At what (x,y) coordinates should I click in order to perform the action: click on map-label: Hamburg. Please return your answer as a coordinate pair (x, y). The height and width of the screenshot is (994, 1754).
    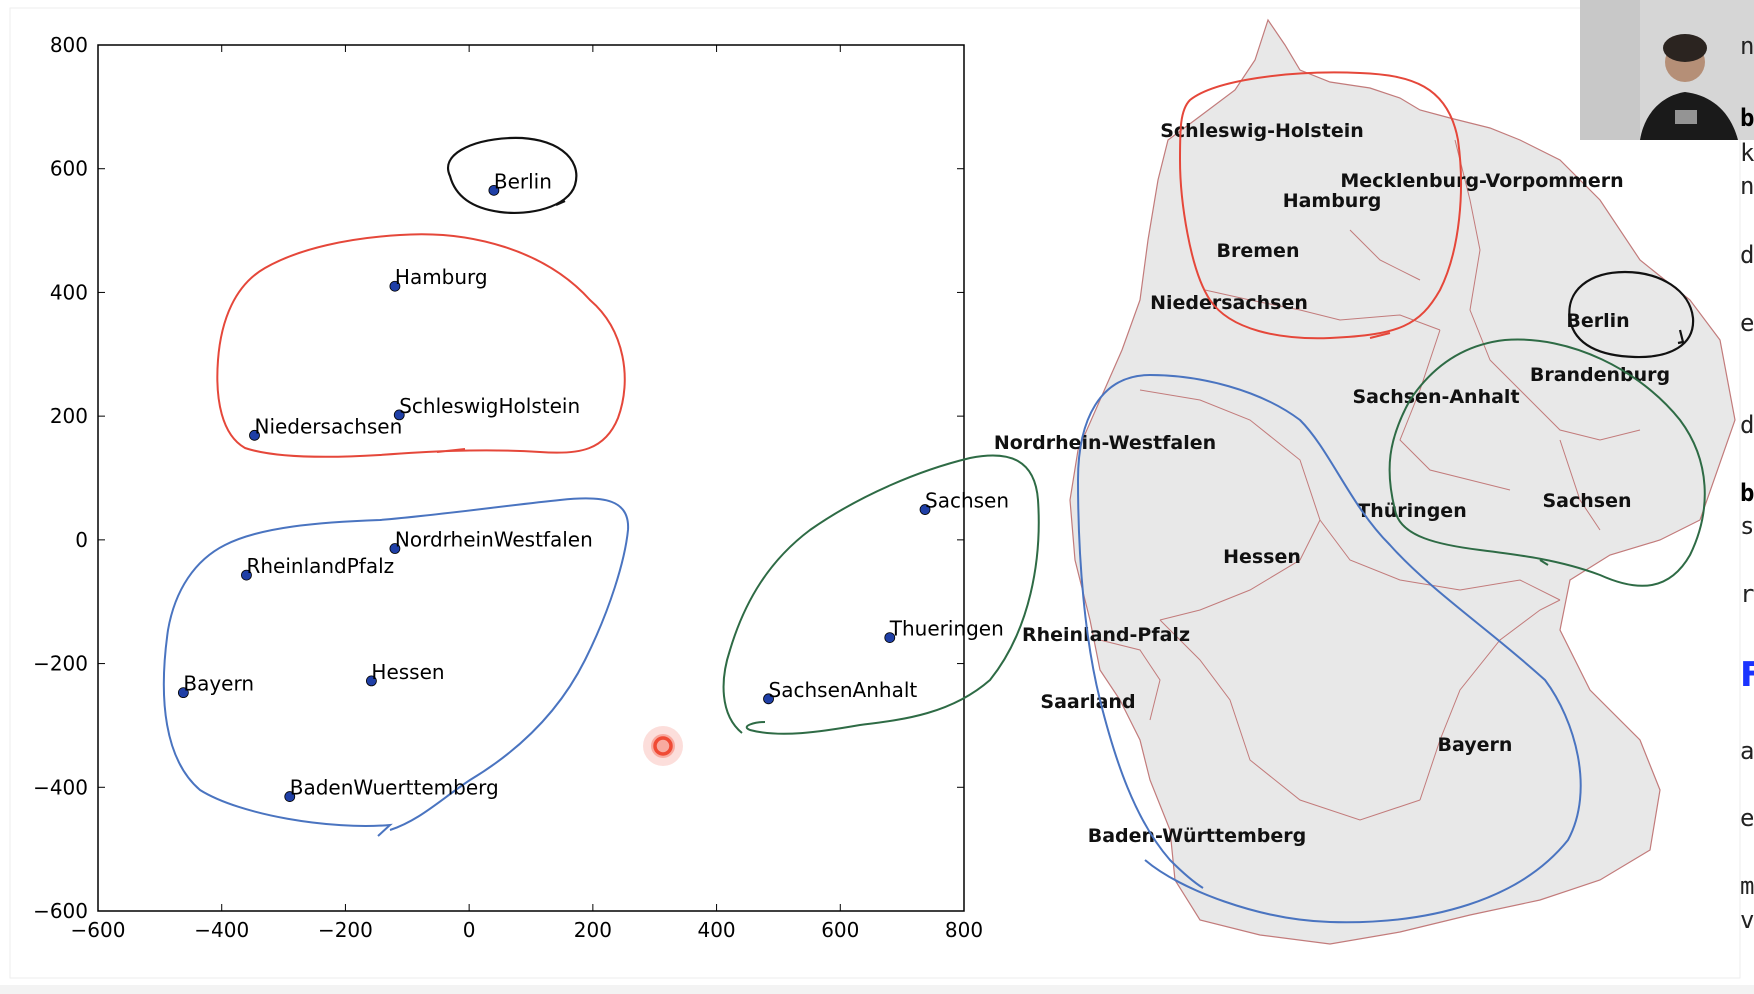
    Looking at the image, I should click on (1332, 201).